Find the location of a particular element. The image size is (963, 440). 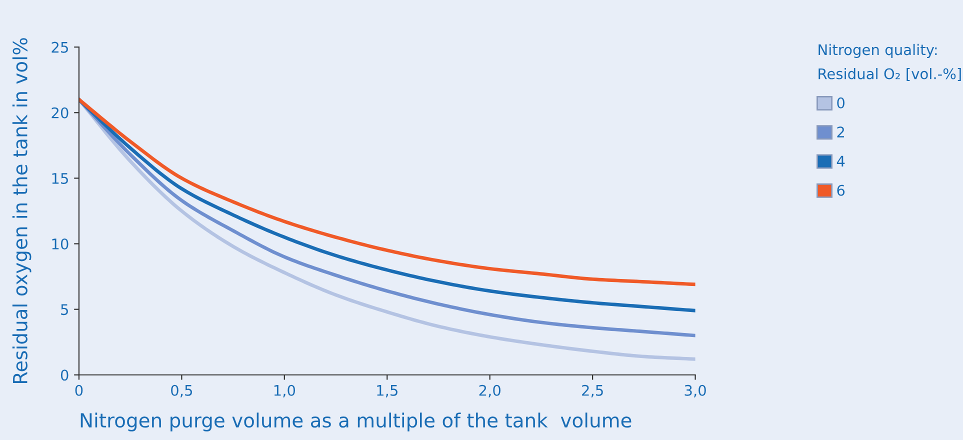

x-tick-label: 2,5 is located at coordinates (592, 391).